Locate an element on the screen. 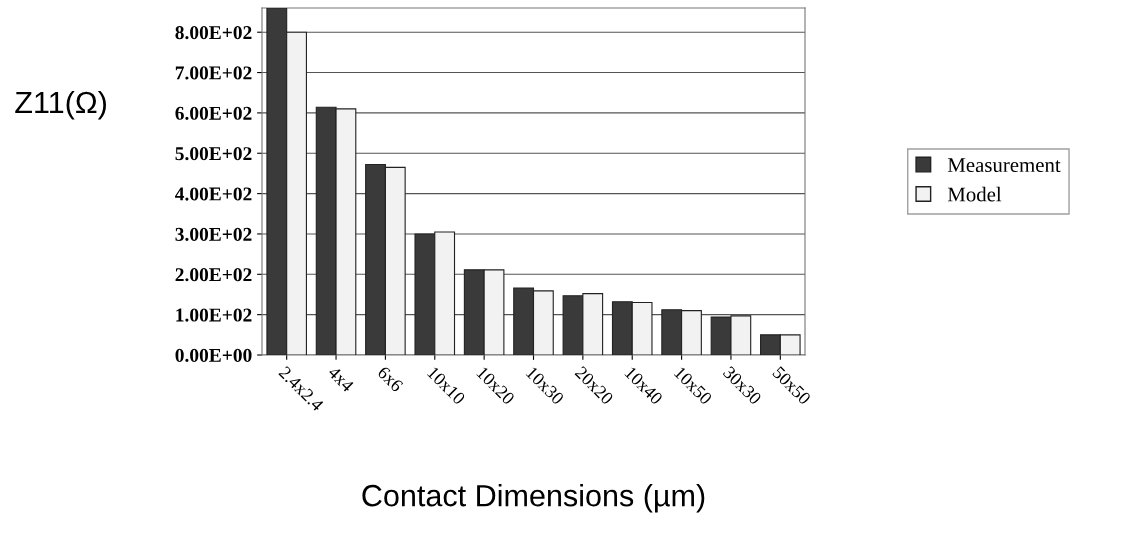  y-tick-label: 6.00E+02 is located at coordinates (213, 113).